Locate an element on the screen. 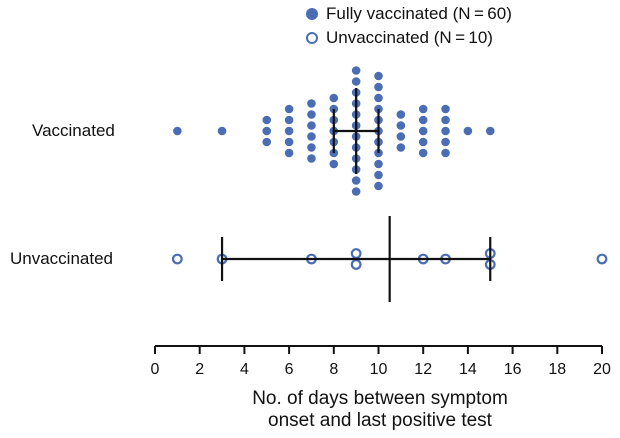 This screenshot has width=620, height=438. open-circle-icon is located at coordinates (312, 38).